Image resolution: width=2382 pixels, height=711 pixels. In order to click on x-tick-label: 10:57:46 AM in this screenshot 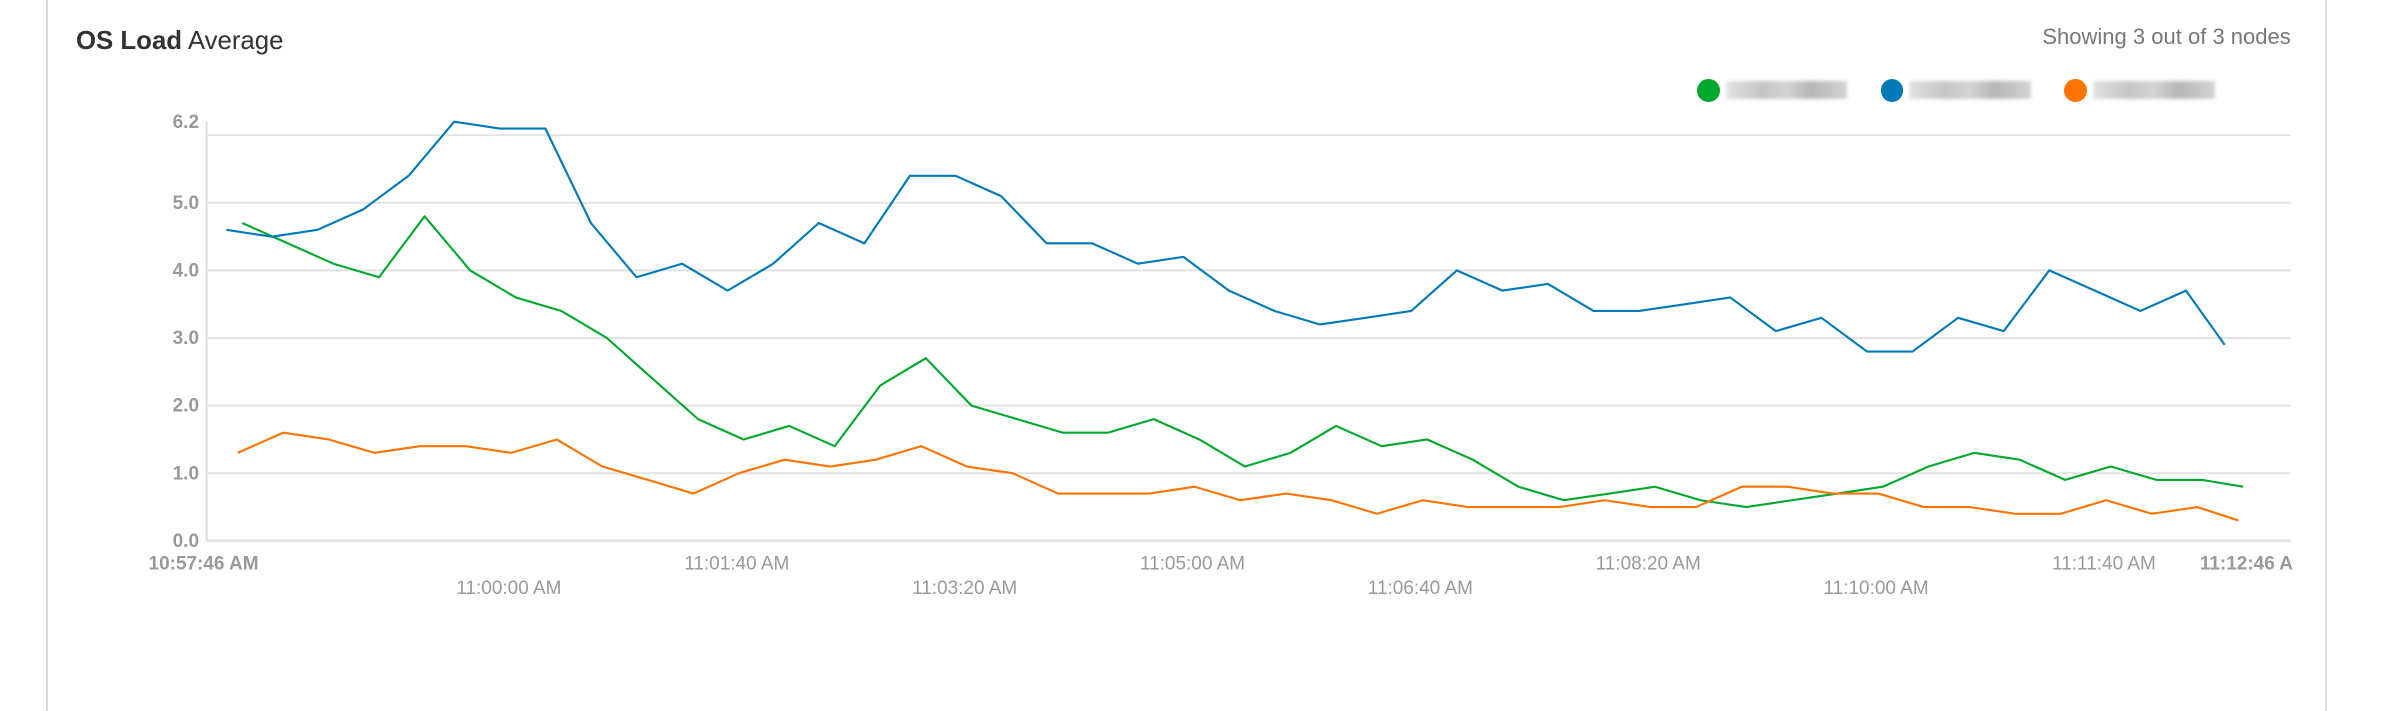, I will do `click(204, 564)`.